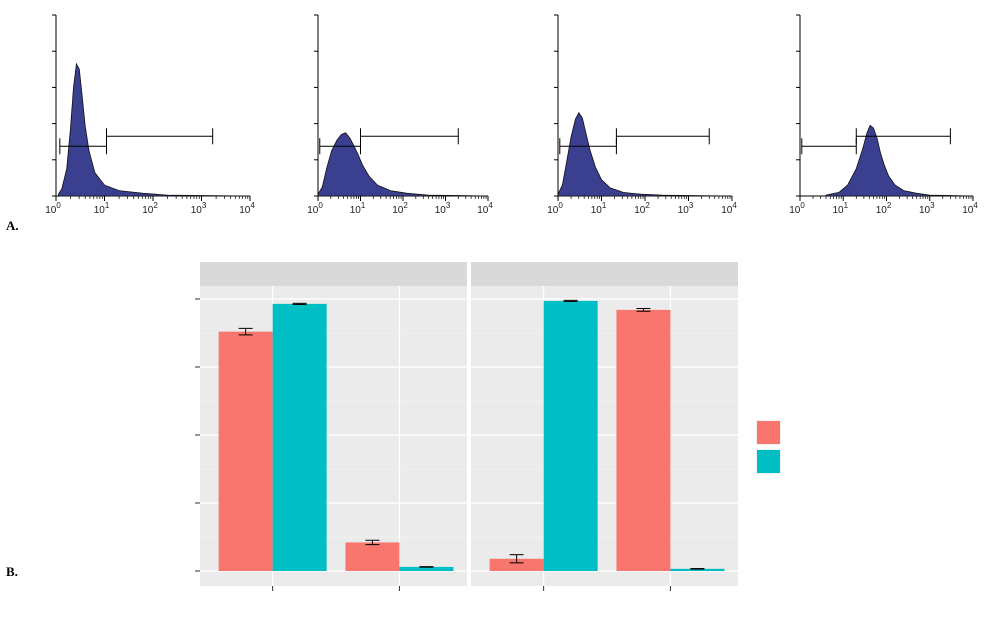 The height and width of the screenshot is (629, 1000). Describe the element at coordinates (12, 571) in the screenshot. I see `panel-b-label: B.` at that location.